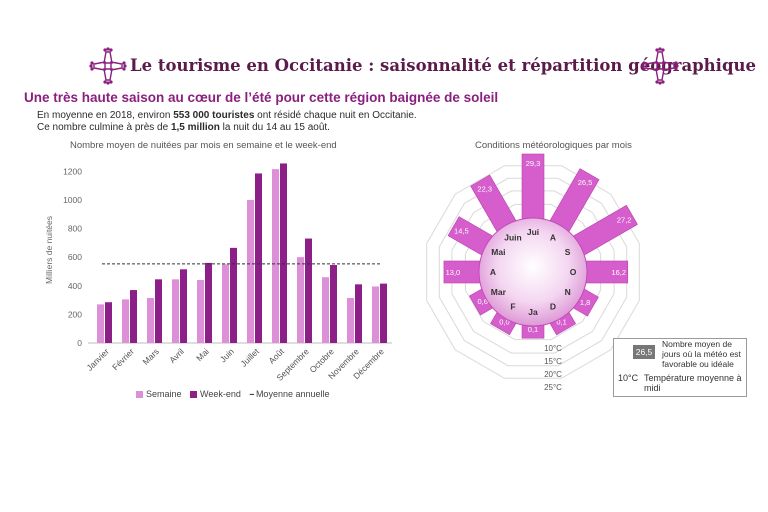 This screenshot has height=512, width=768. I want to click on petal-value-label: 22,3, so click(484, 188).